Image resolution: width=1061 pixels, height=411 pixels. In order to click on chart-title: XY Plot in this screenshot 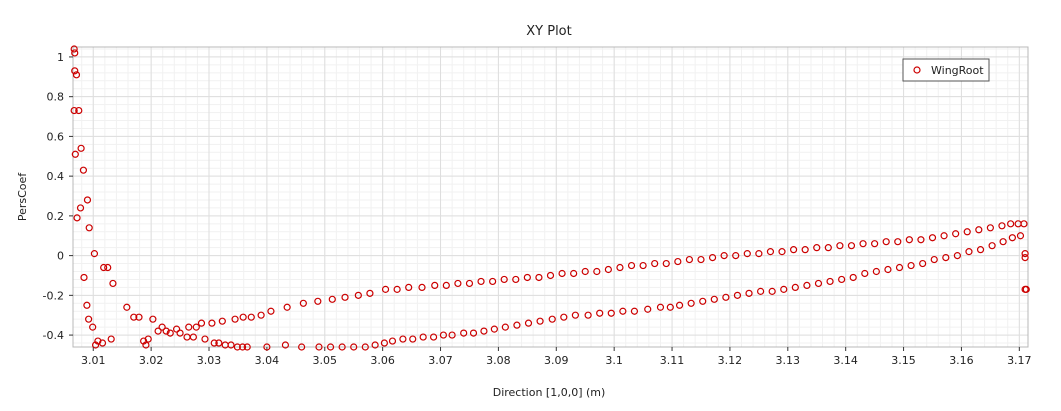, I will do `click(548, 31)`.